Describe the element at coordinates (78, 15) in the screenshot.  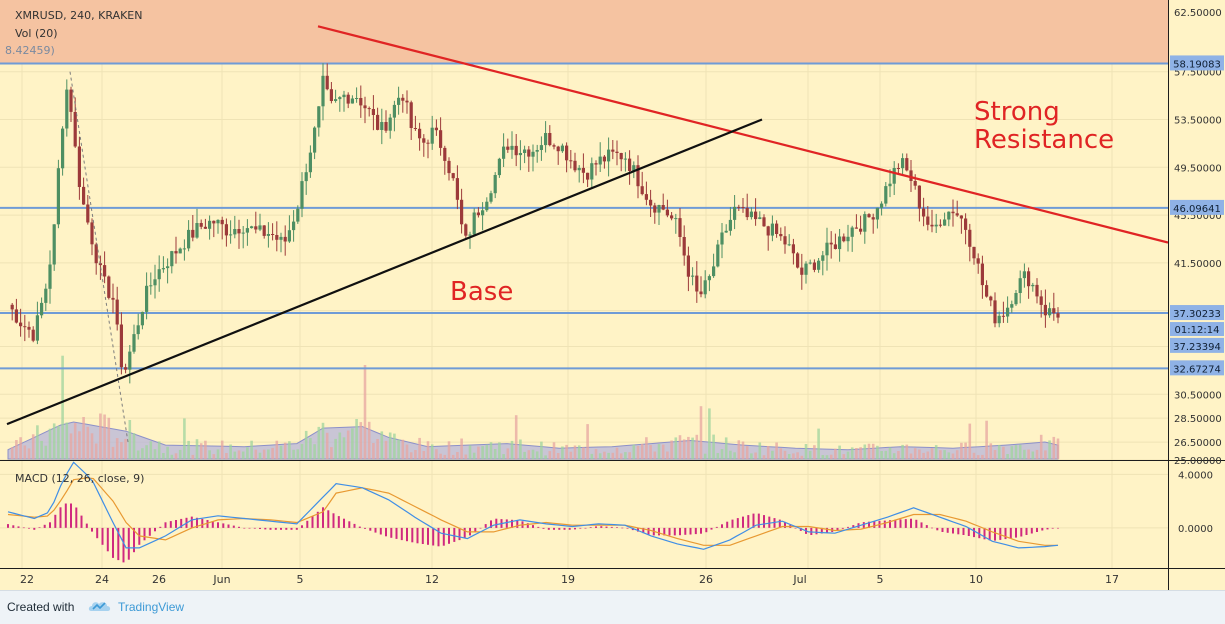
I see `symbol-legend: XMRUSD, 240, KRAKEN` at that location.